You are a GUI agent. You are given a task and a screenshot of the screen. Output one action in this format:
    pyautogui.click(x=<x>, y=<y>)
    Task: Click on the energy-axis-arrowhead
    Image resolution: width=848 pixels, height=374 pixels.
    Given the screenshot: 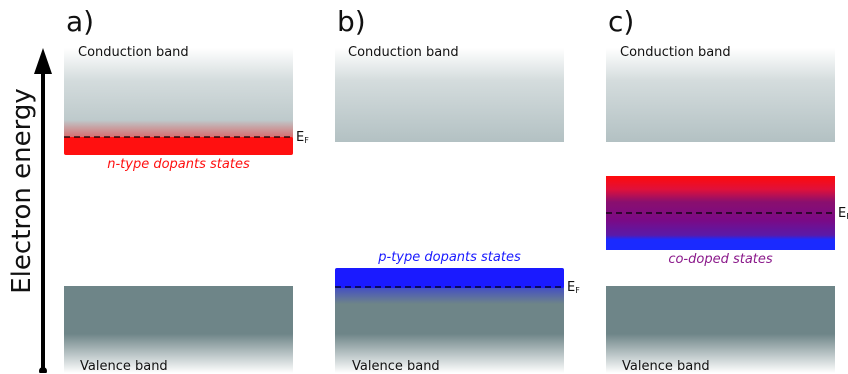 What is the action you would take?
    pyautogui.click(x=43, y=61)
    